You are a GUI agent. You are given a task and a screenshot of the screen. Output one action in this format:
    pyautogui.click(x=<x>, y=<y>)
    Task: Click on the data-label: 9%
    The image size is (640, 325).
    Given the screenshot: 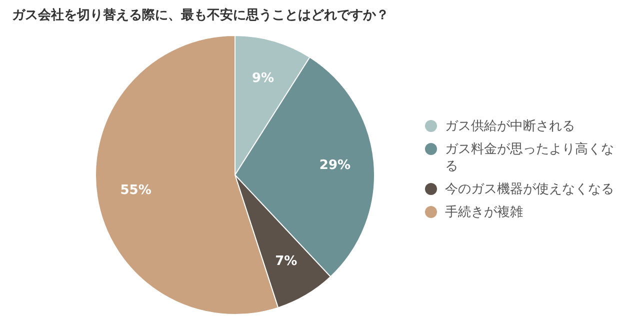 What is the action you would take?
    pyautogui.click(x=263, y=78)
    